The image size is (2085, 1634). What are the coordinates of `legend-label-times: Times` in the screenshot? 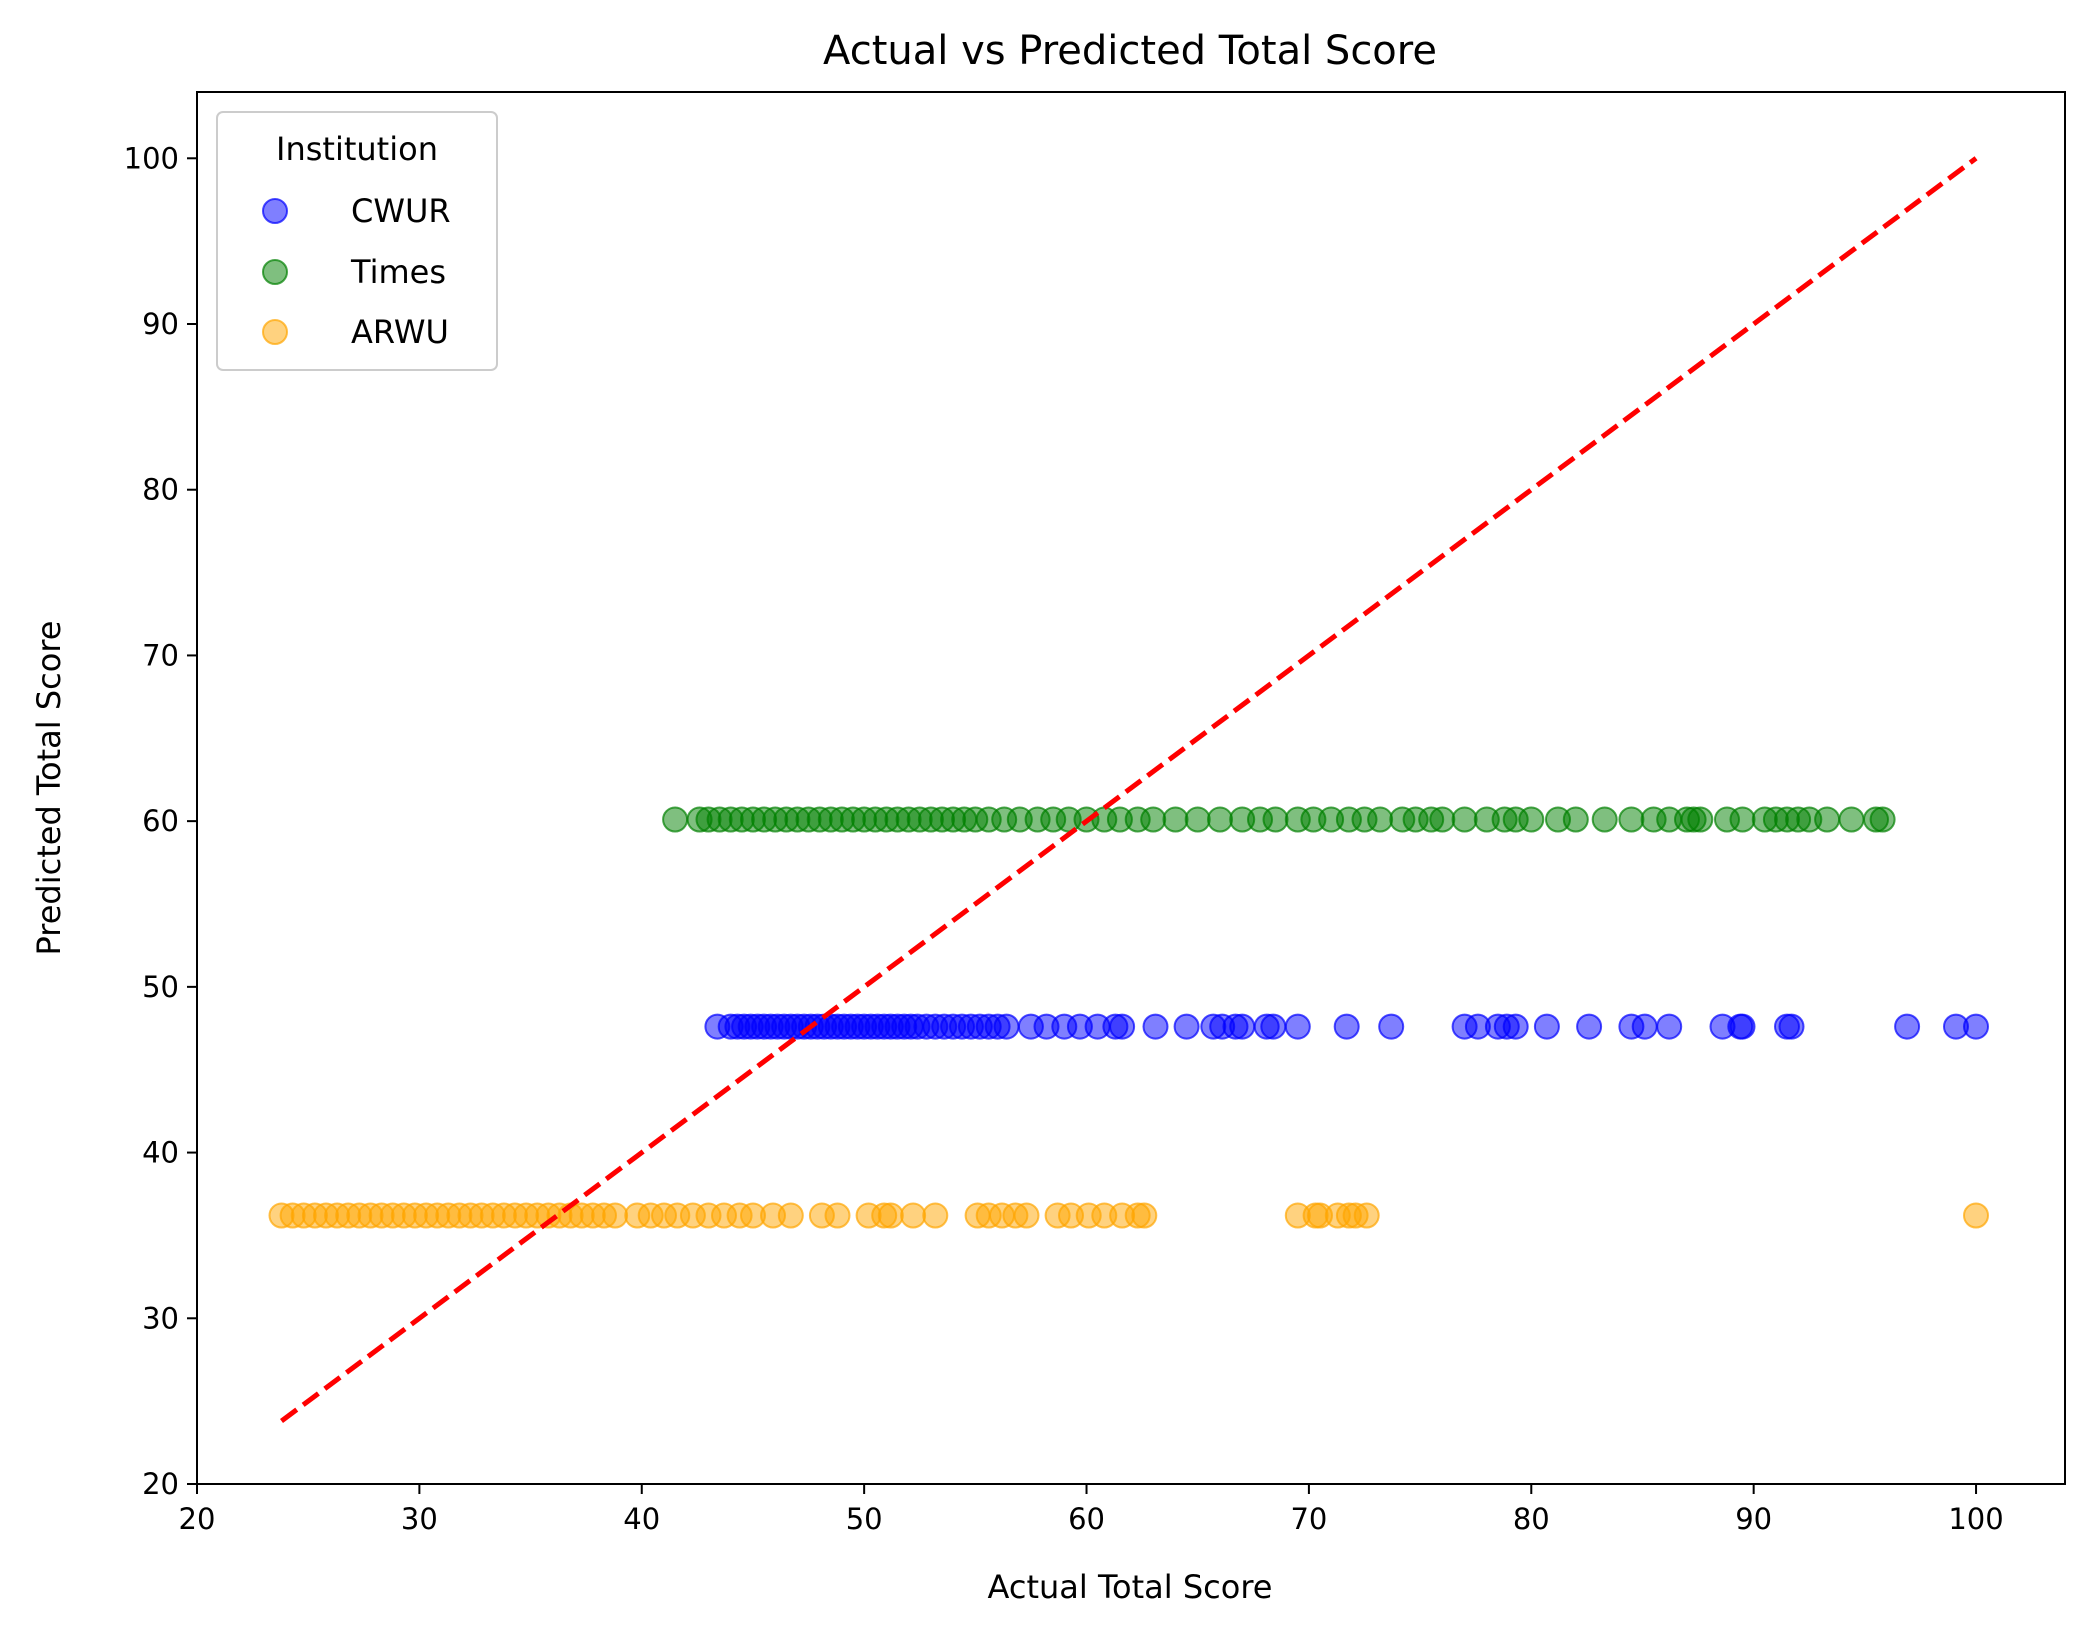 It's located at (398, 272).